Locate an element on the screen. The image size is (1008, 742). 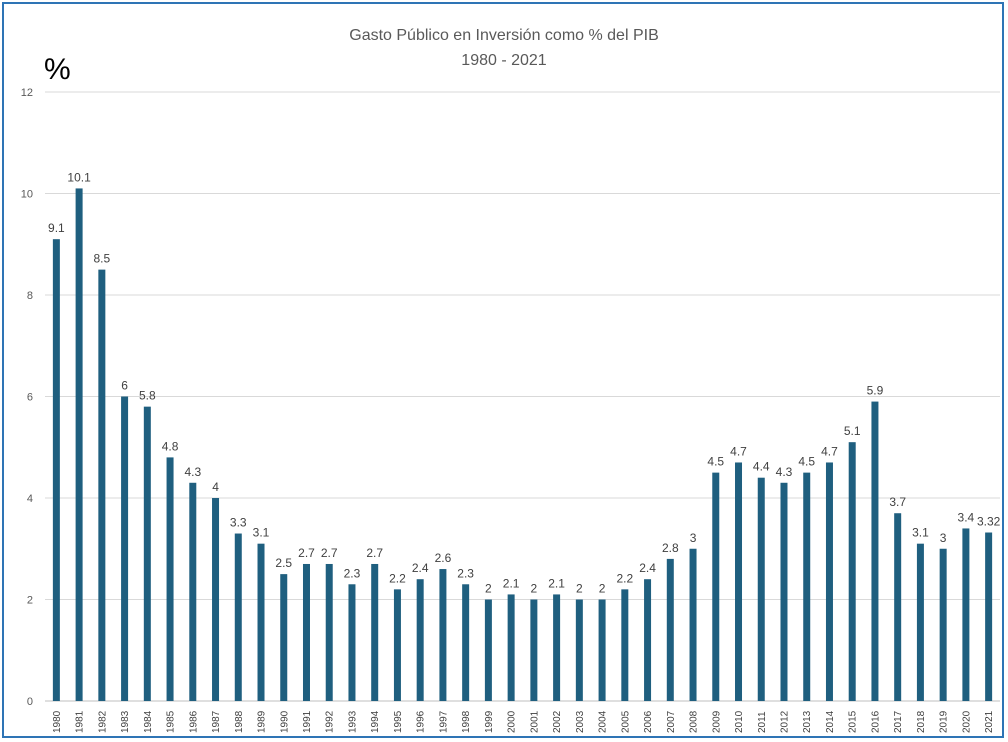
data-label: 8.5 is located at coordinates (102, 259).